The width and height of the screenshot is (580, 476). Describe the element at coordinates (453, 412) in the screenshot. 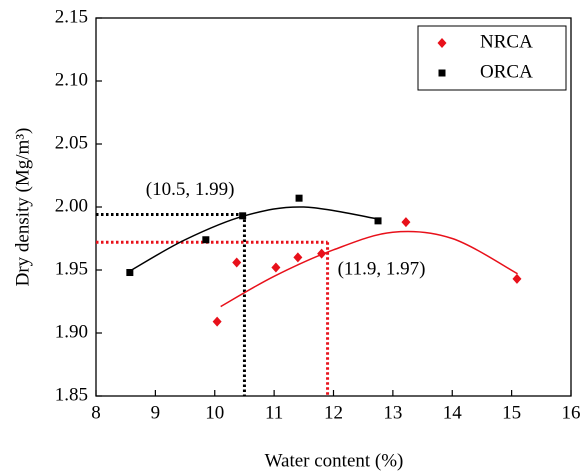

I see `x-tick-label: 14` at that location.